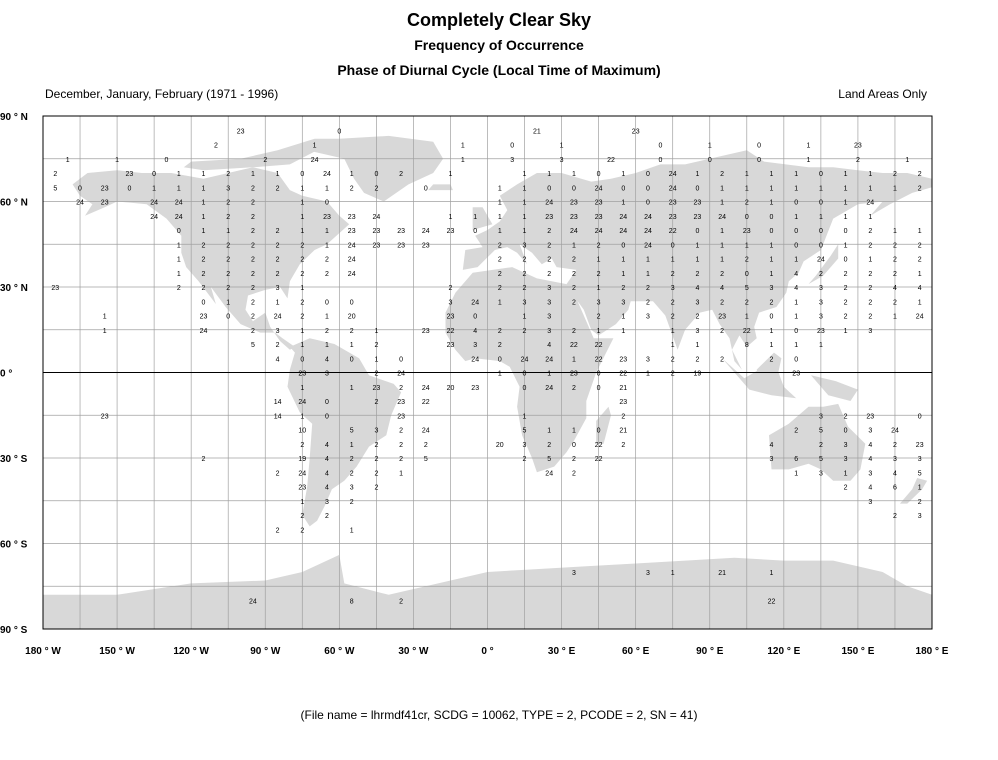 The image size is (998, 760). I want to click on japan-landmass, so click(823, 264).